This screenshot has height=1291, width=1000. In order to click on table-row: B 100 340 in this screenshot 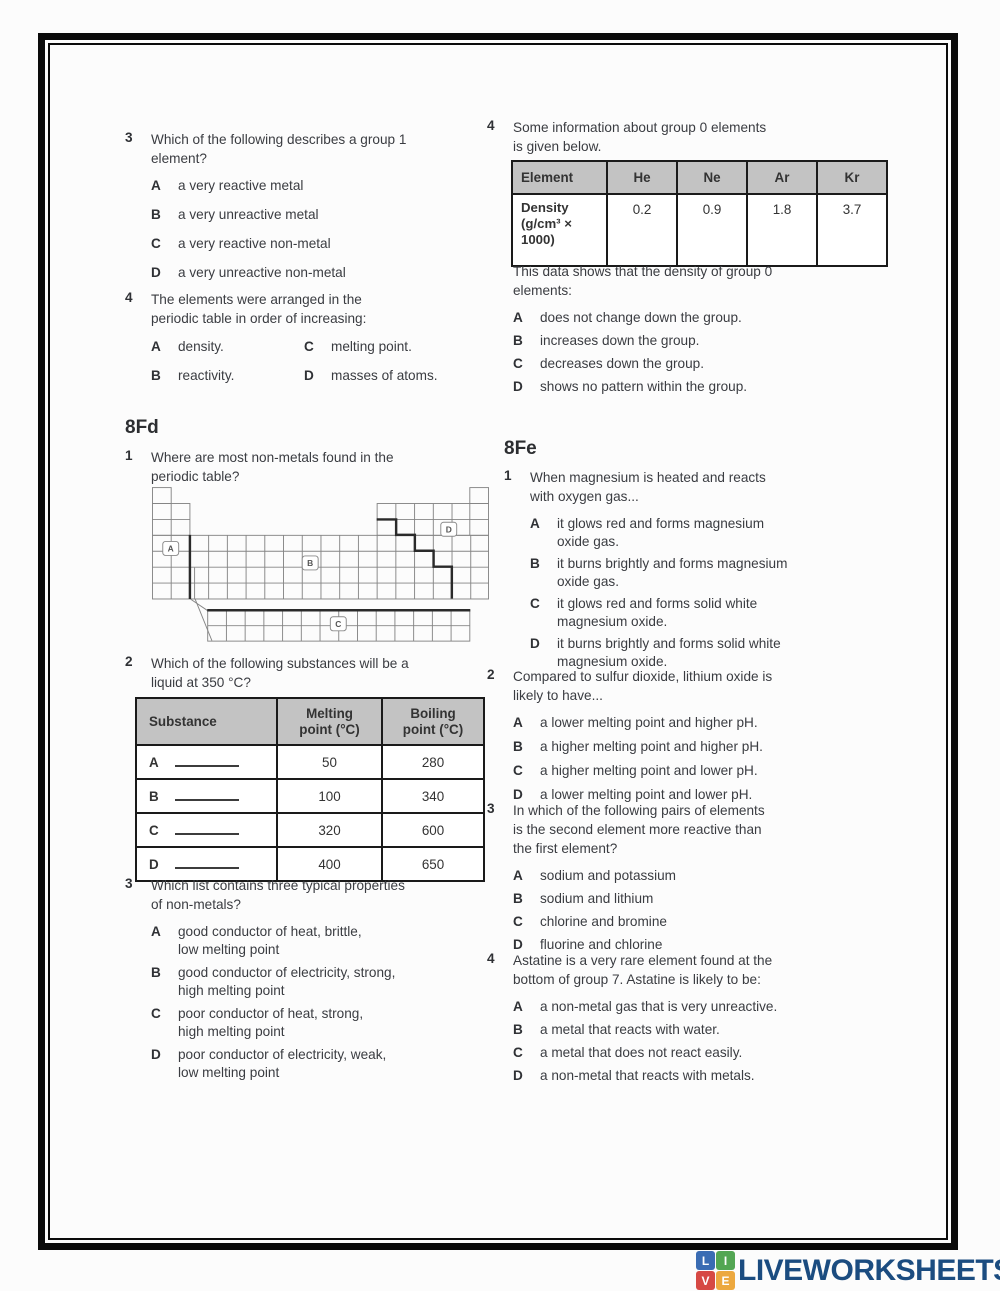, I will do `click(310, 796)`.